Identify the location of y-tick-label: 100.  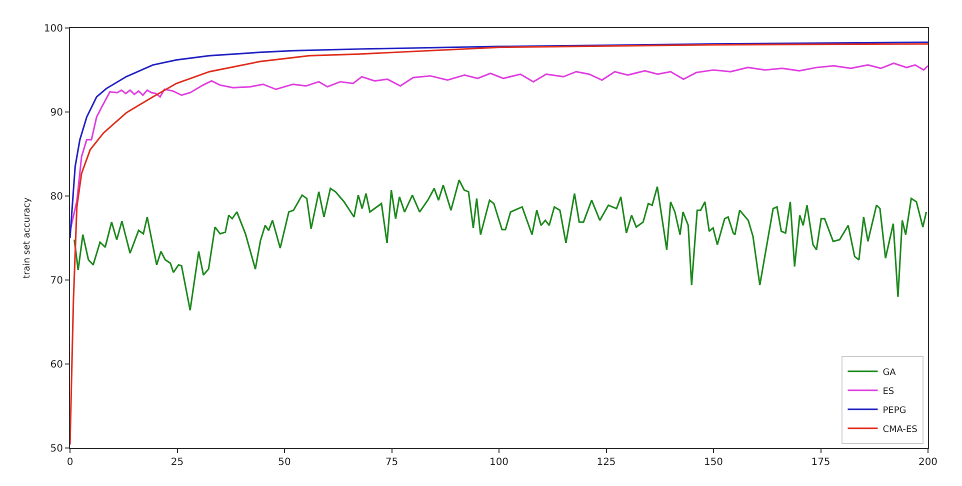
(53, 29).